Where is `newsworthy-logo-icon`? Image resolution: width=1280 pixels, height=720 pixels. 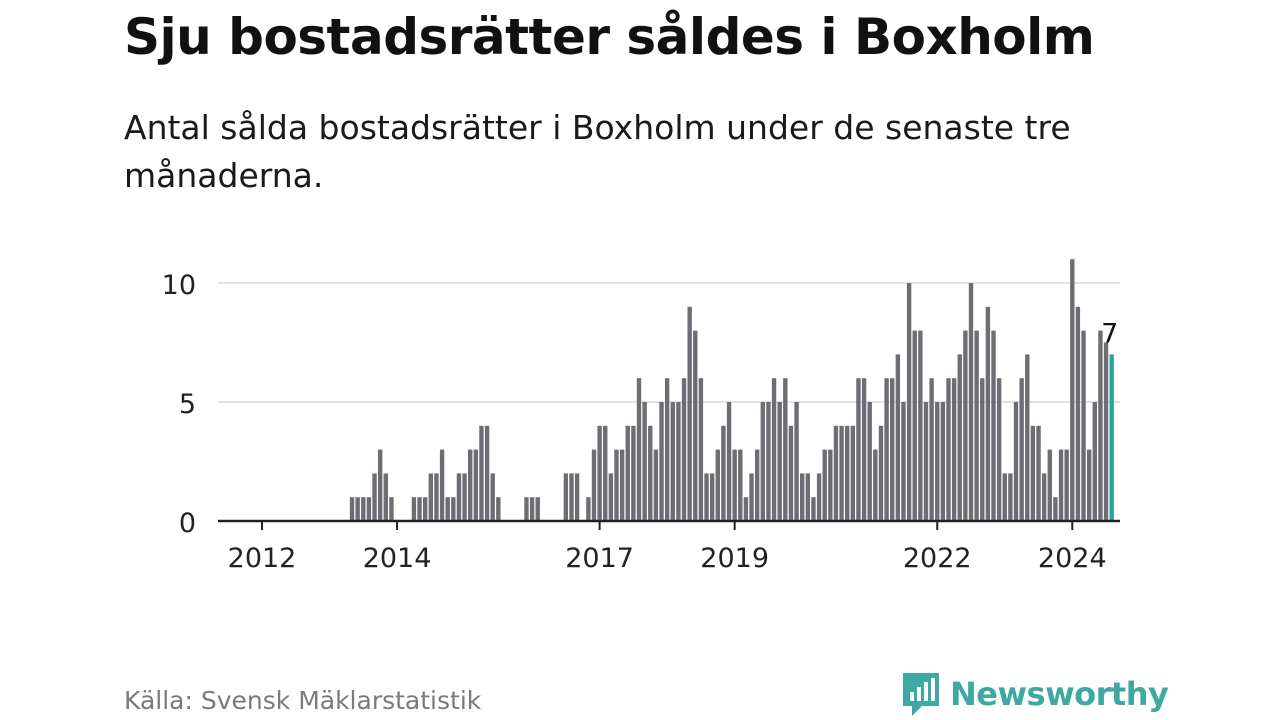
newsworthy-logo-icon is located at coordinates (921, 694).